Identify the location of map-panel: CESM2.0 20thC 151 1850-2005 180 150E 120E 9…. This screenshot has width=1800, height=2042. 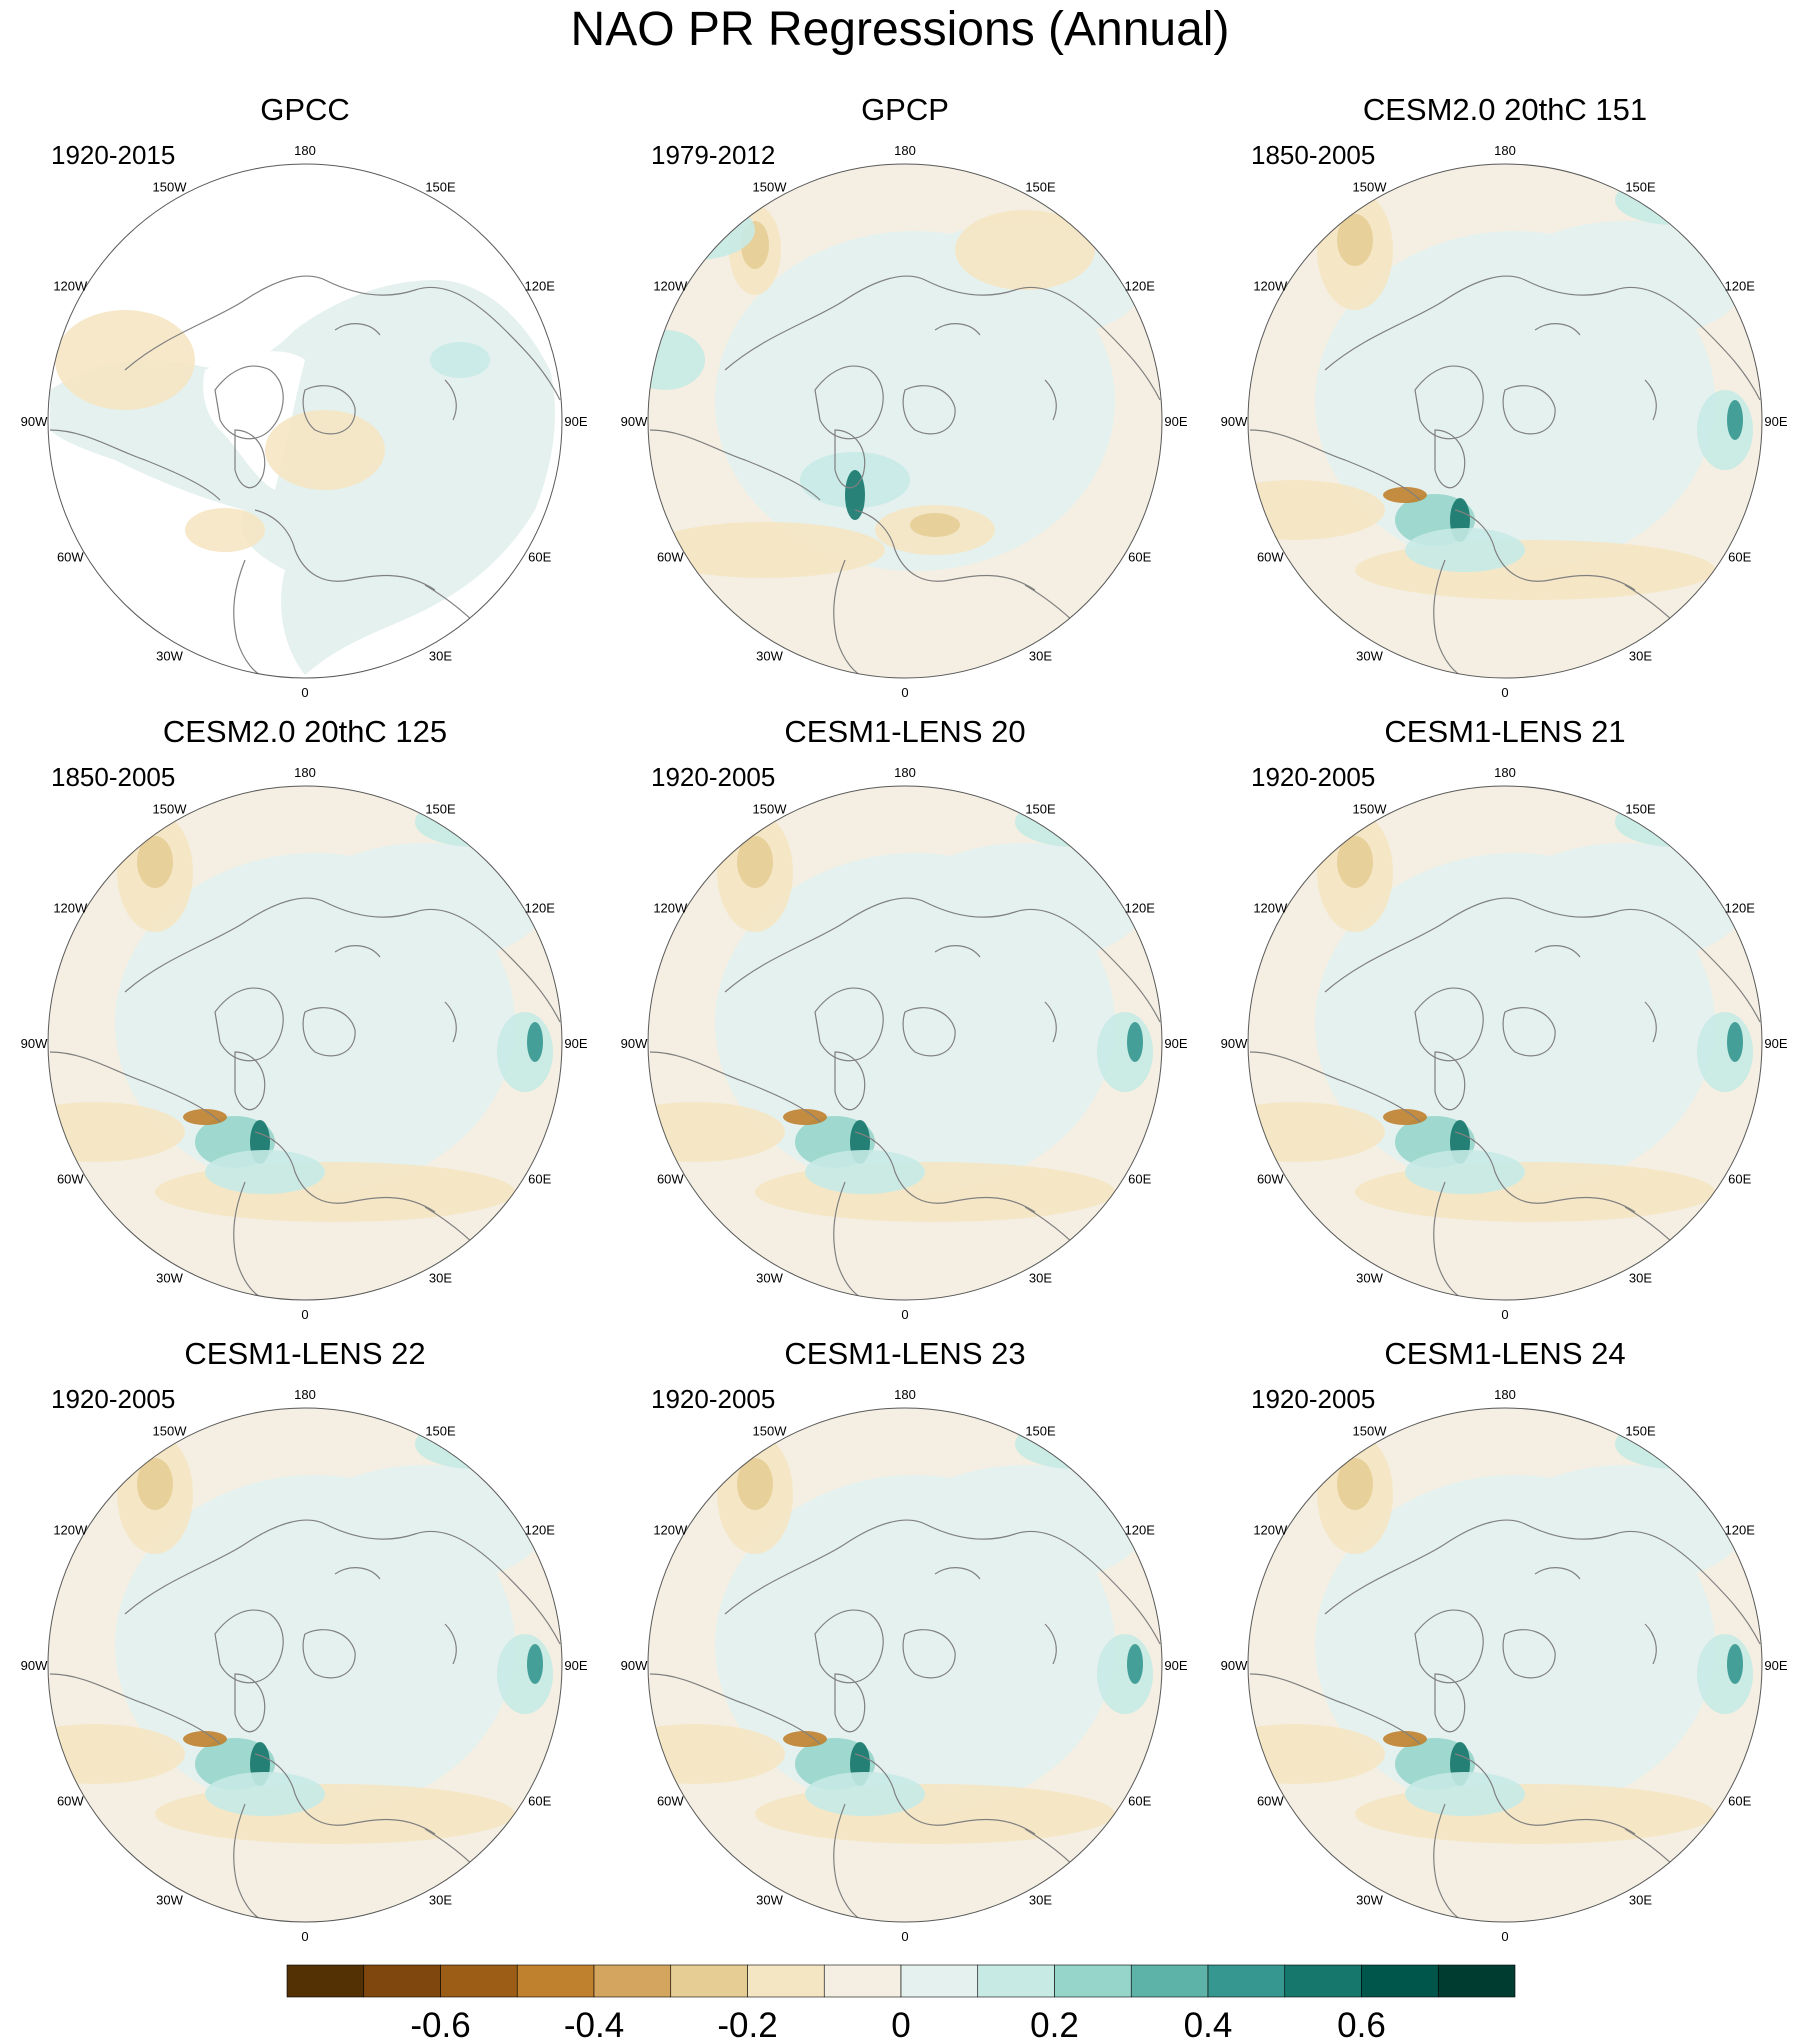
(1502, 402).